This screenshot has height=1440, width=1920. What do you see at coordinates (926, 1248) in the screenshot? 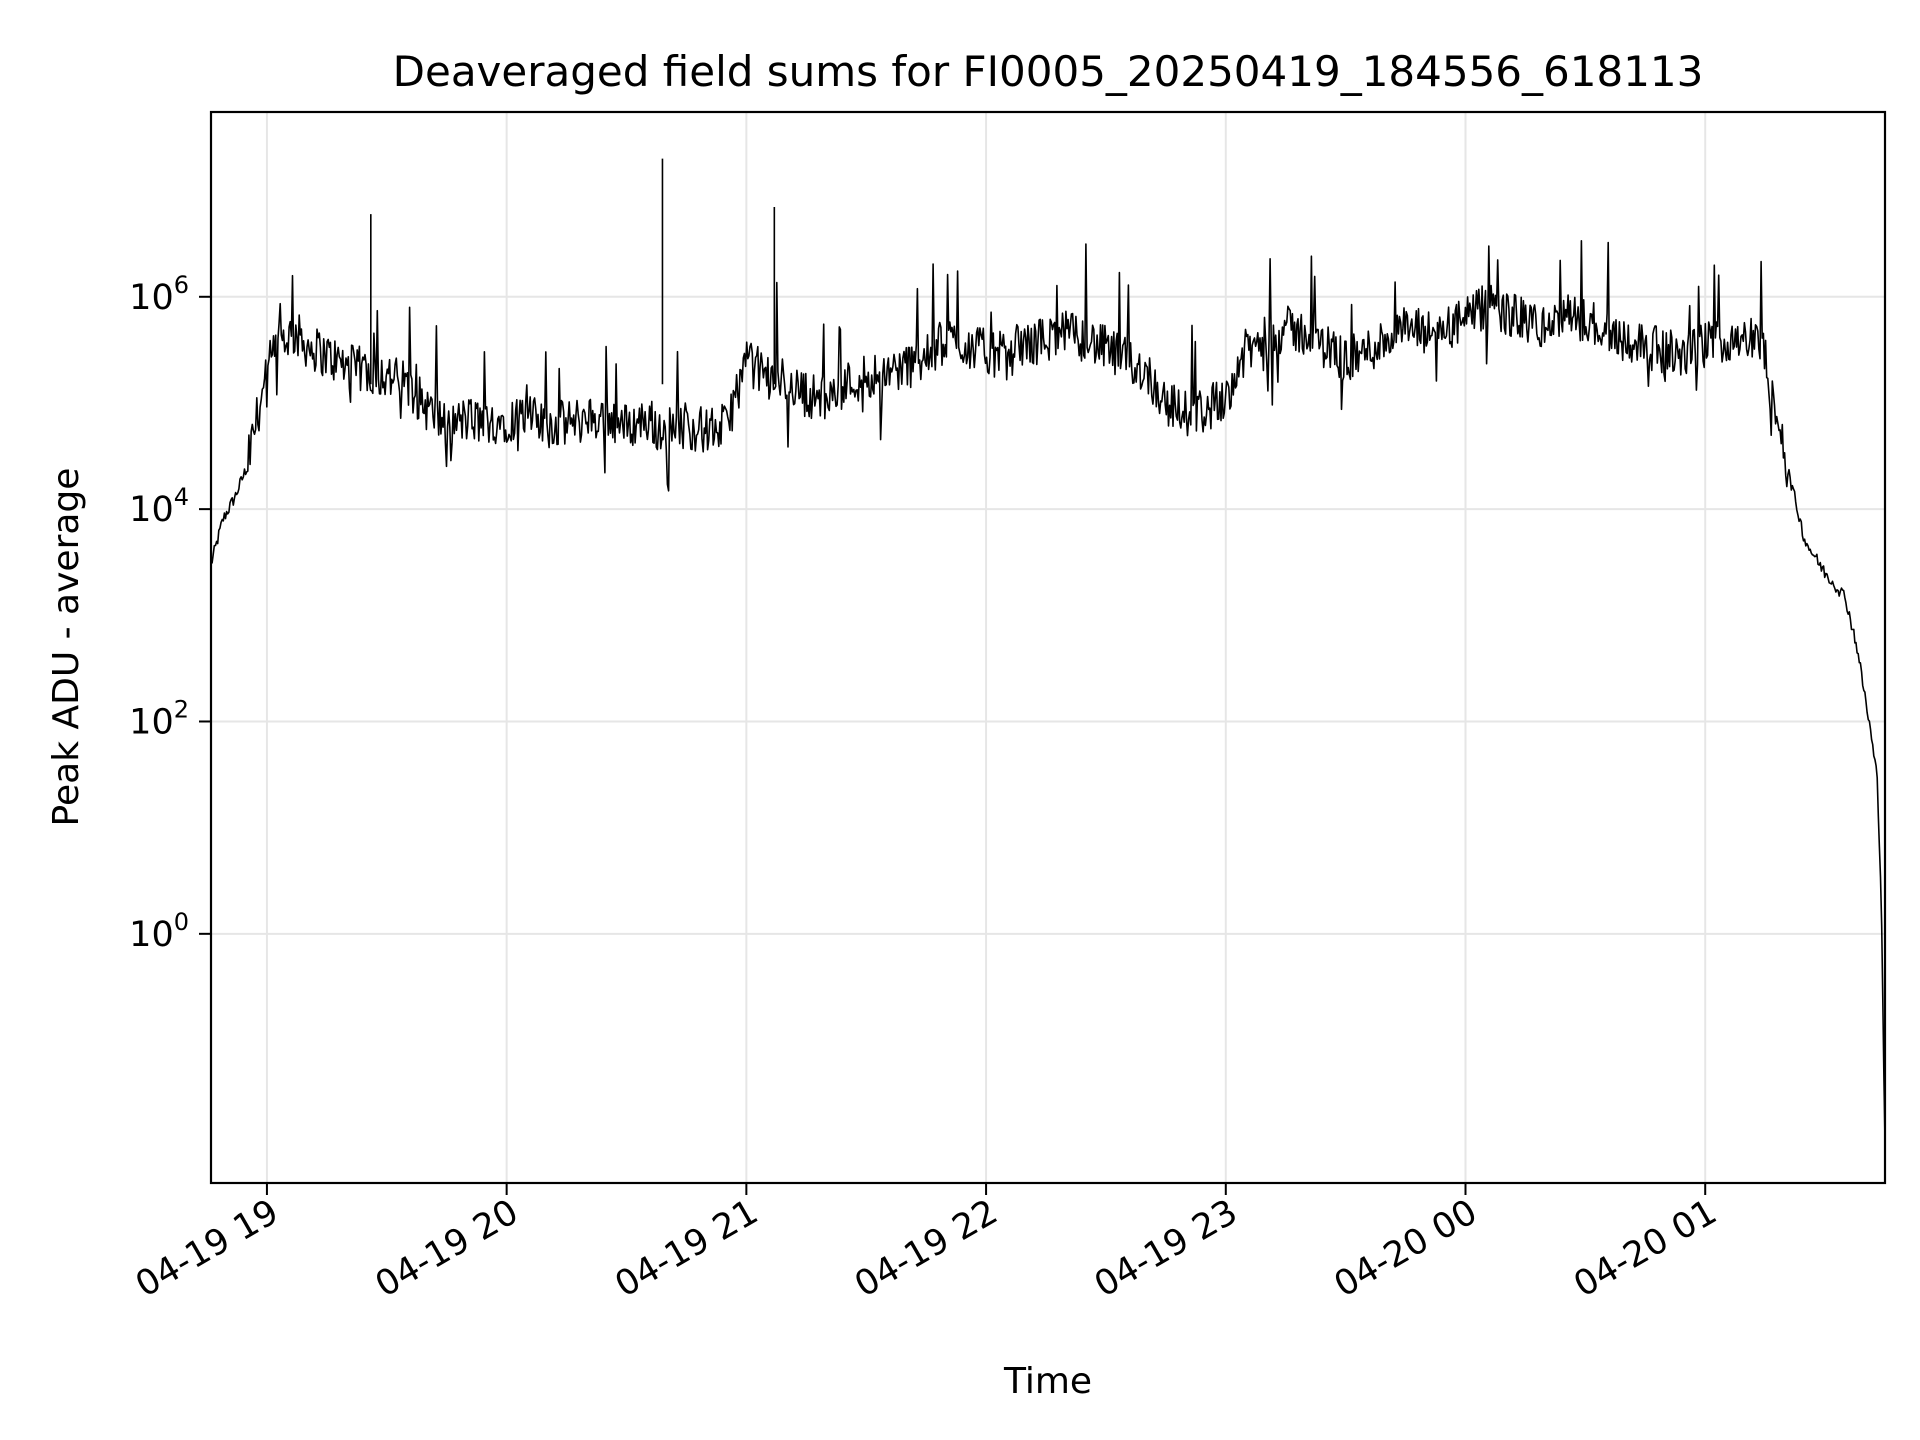
I see `x-tick-label: 04-19 22` at bounding box center [926, 1248].